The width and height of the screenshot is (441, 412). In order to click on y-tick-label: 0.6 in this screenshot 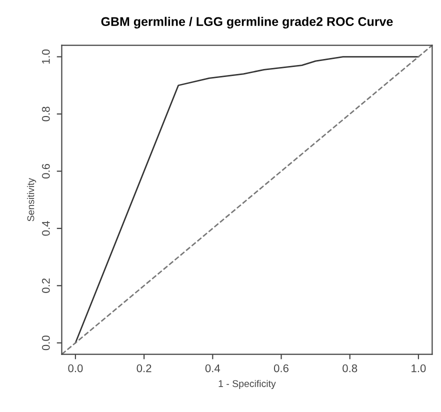, I will do `click(46, 171)`.